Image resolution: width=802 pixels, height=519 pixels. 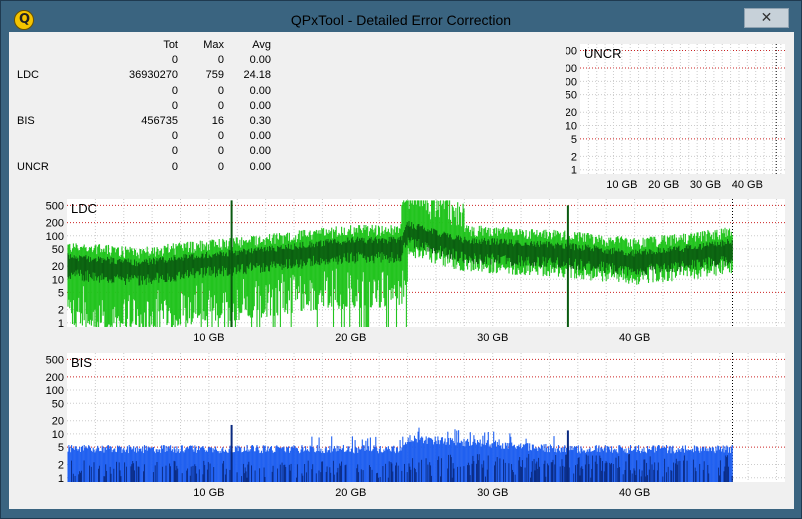 I want to click on chart-title: BIS, so click(x=81, y=362).